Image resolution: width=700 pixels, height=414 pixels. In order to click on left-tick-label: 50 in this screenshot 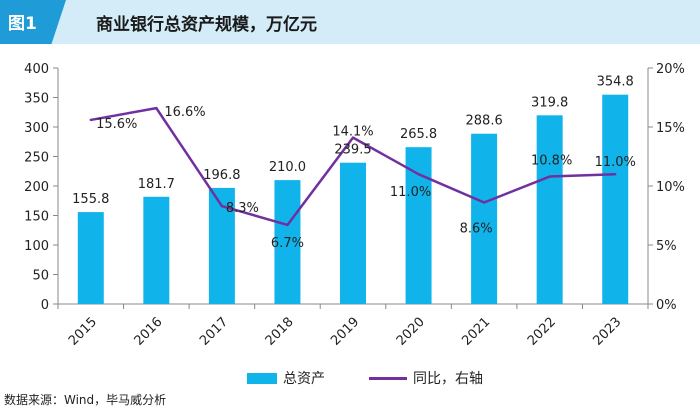, I will do `click(40, 276)`.